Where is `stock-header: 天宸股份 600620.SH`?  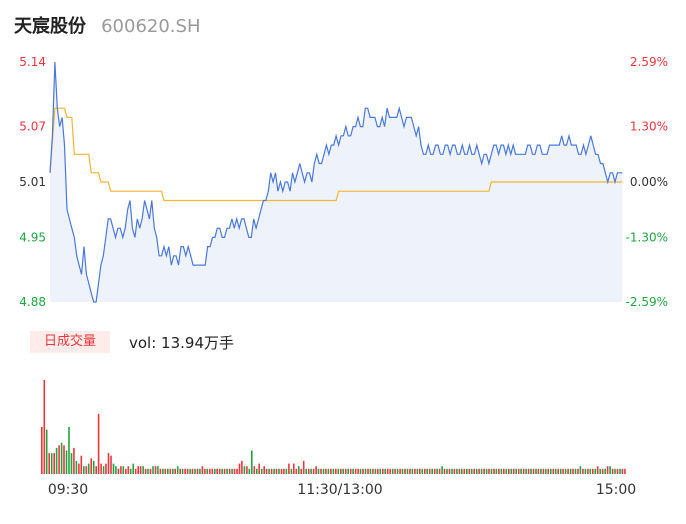
stock-header: 天宸股份 600620.SH is located at coordinates (107, 26).